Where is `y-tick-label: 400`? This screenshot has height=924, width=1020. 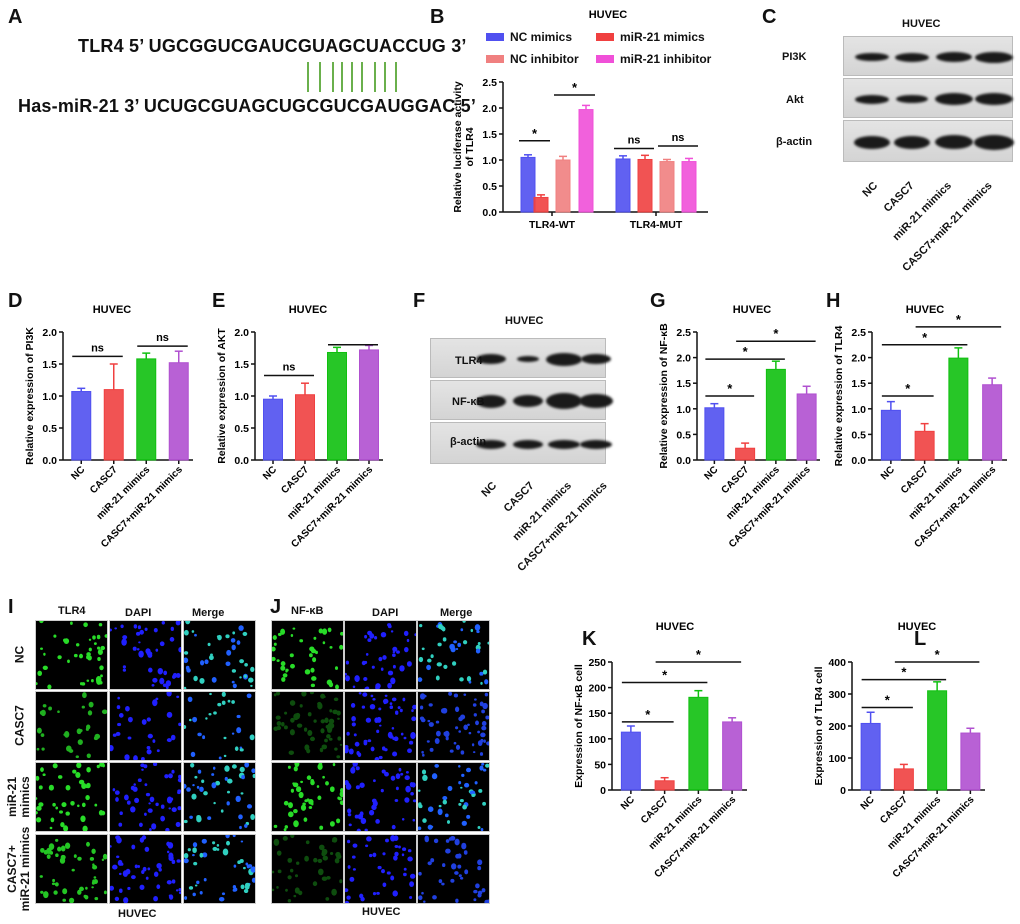
y-tick-label: 400 is located at coordinates (837, 663).